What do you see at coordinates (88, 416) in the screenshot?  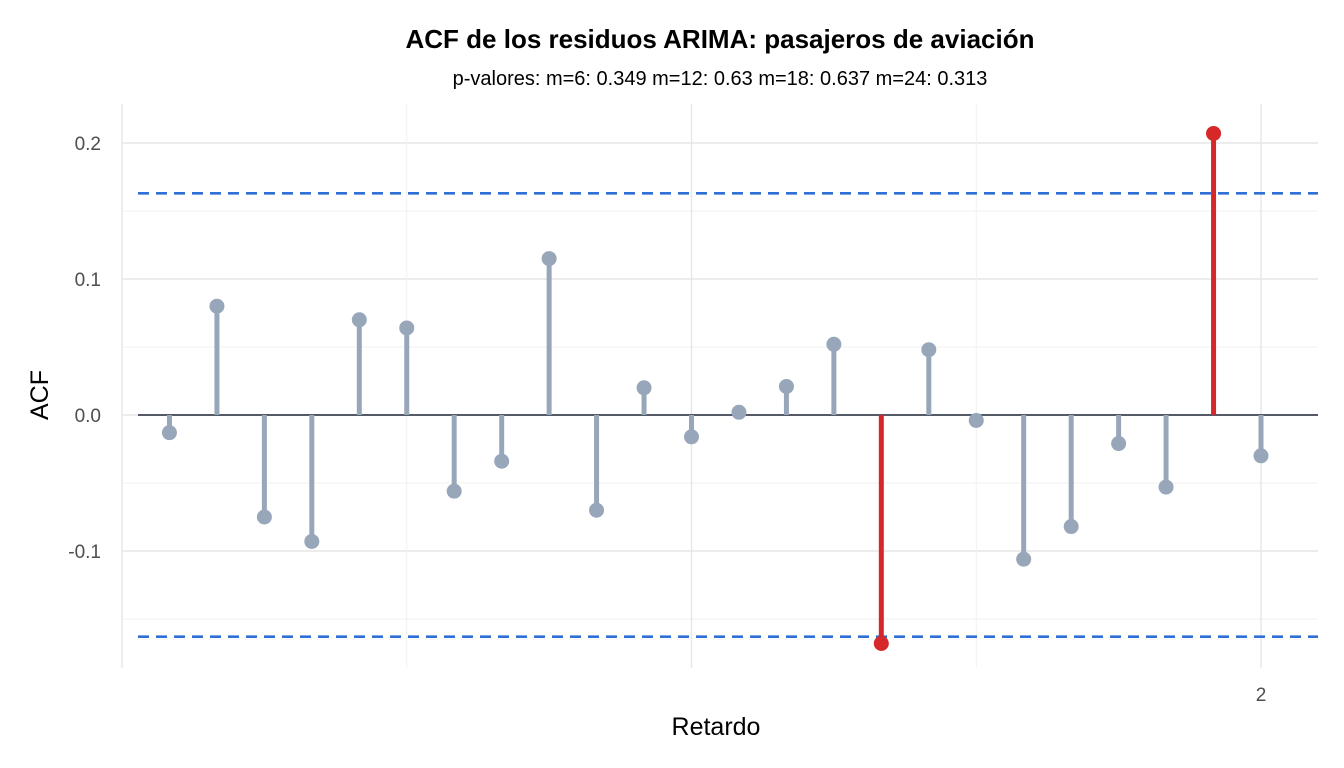 I see `y-tick-label: 0.0` at bounding box center [88, 416].